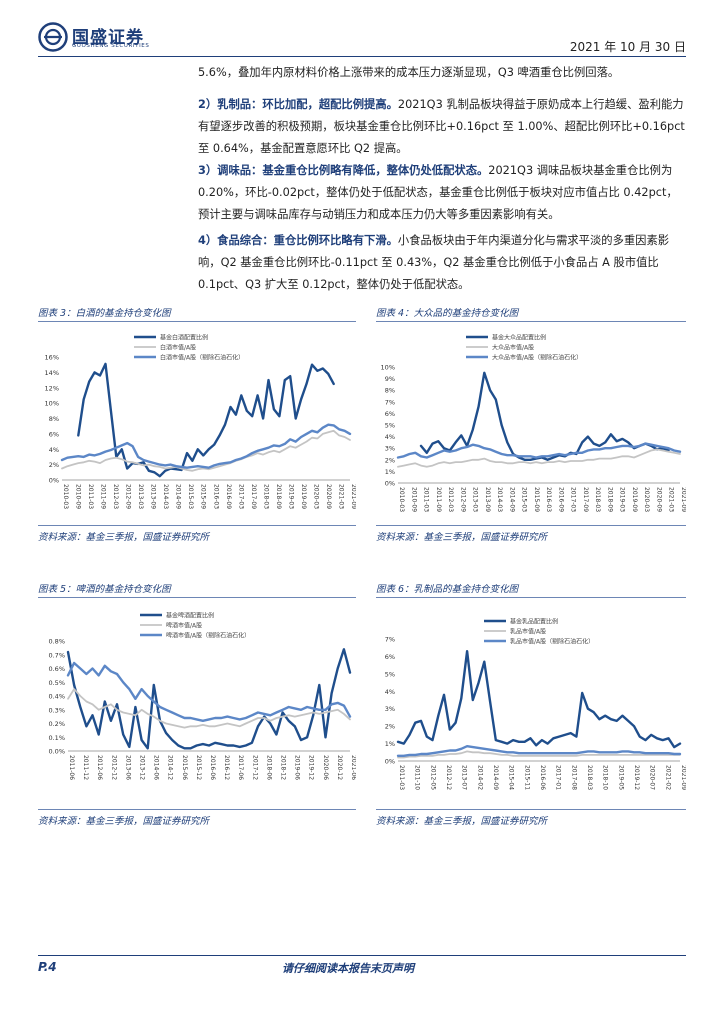 This screenshot has width=724, height=1024. Describe the element at coordinates (531, 809) in the screenshot. I see `figure-6-bottom-rule` at that location.